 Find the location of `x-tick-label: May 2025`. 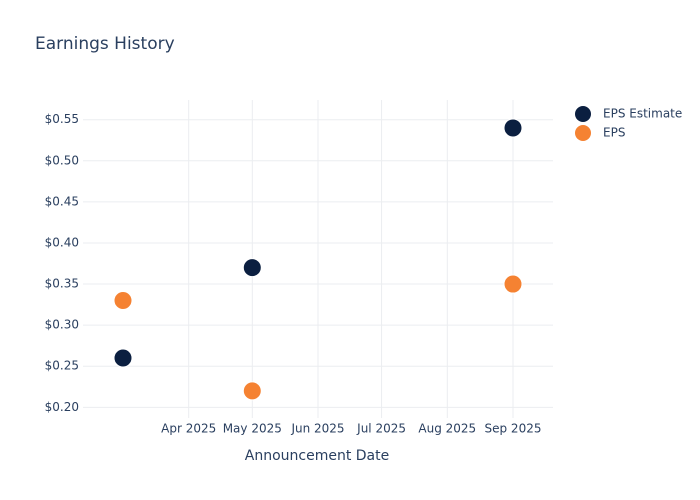

x-tick-label: May 2025 is located at coordinates (252, 429).